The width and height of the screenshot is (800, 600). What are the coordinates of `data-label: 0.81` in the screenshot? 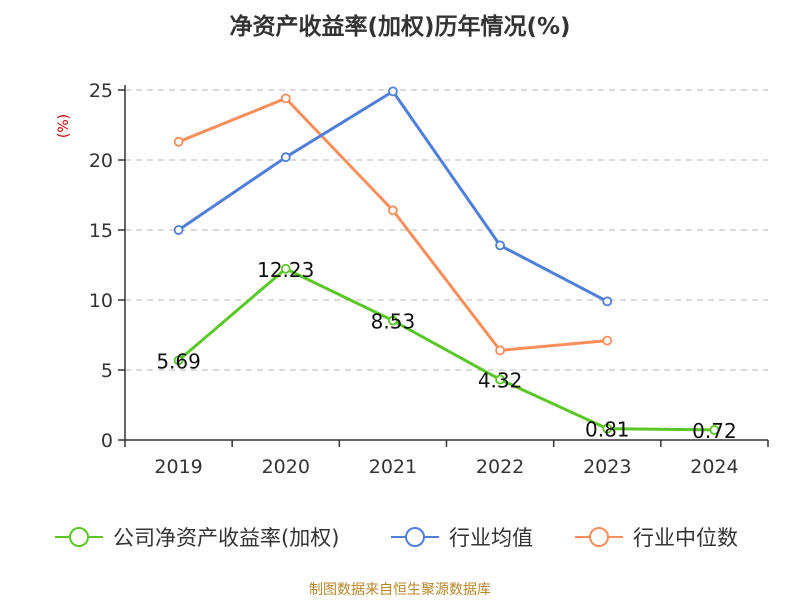 It's located at (607, 430).